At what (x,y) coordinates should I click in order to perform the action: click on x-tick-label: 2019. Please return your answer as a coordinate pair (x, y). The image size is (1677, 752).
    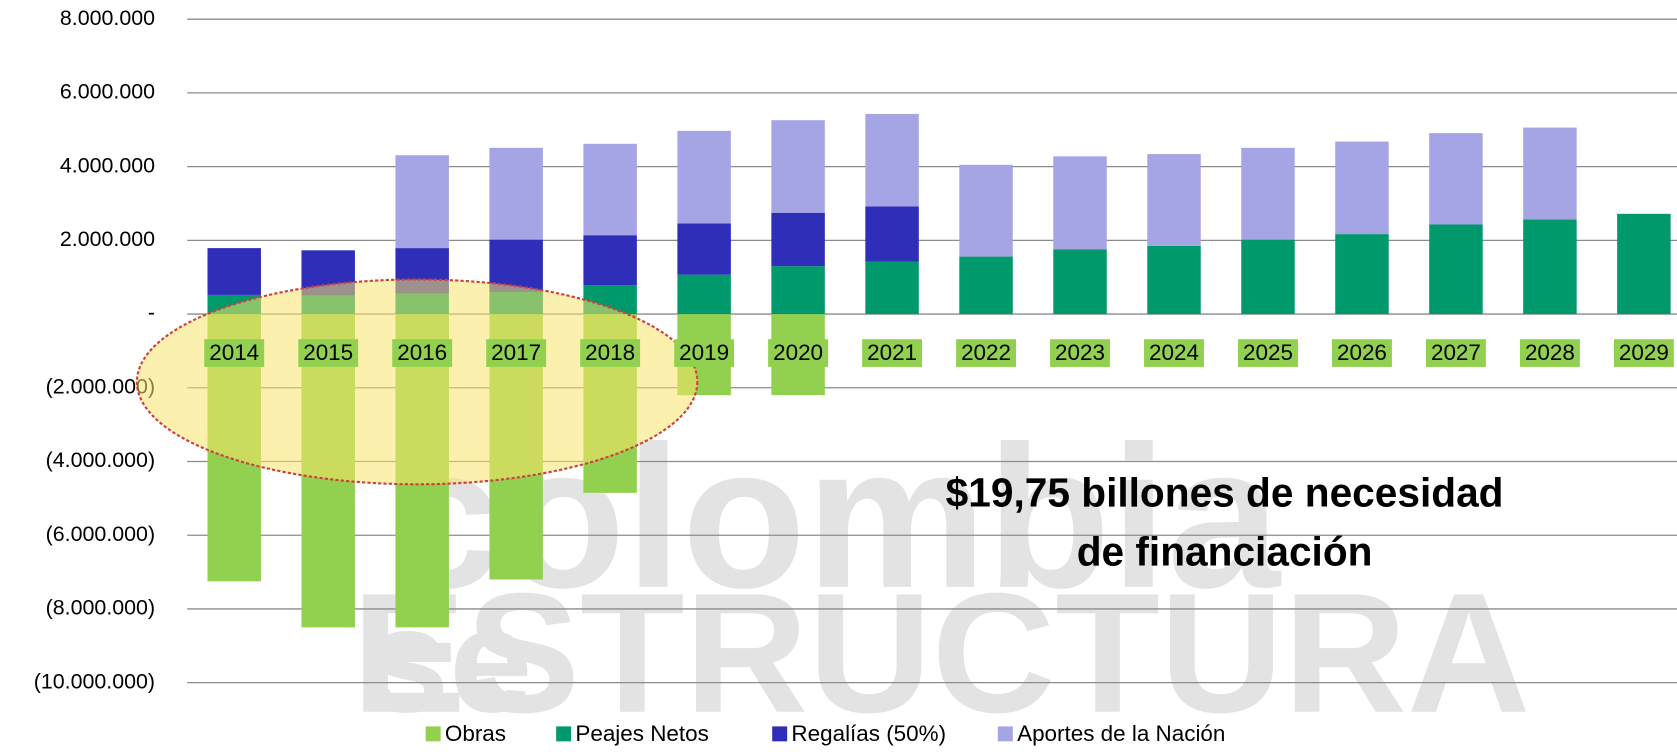
    Looking at the image, I should click on (704, 352).